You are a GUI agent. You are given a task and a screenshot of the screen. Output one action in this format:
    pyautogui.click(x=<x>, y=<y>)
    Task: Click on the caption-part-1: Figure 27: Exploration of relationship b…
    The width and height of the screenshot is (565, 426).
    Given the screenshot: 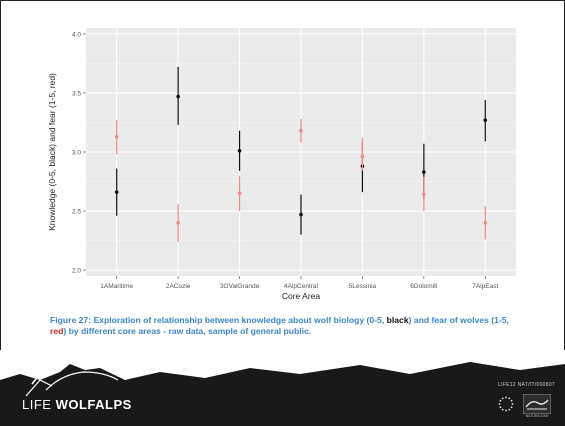 What is the action you would take?
    pyautogui.click(x=218, y=320)
    